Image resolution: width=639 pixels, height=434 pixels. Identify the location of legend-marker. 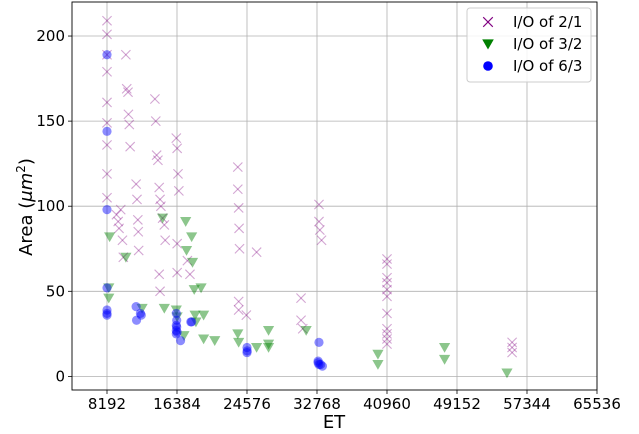
(488, 44).